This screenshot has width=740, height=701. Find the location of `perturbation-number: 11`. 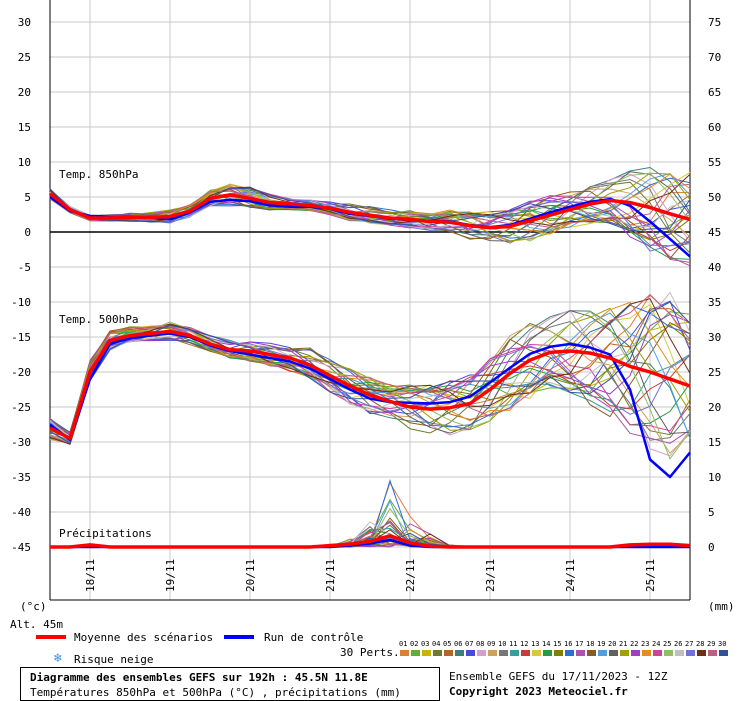

perturbation-number: 11 is located at coordinates (513, 644).